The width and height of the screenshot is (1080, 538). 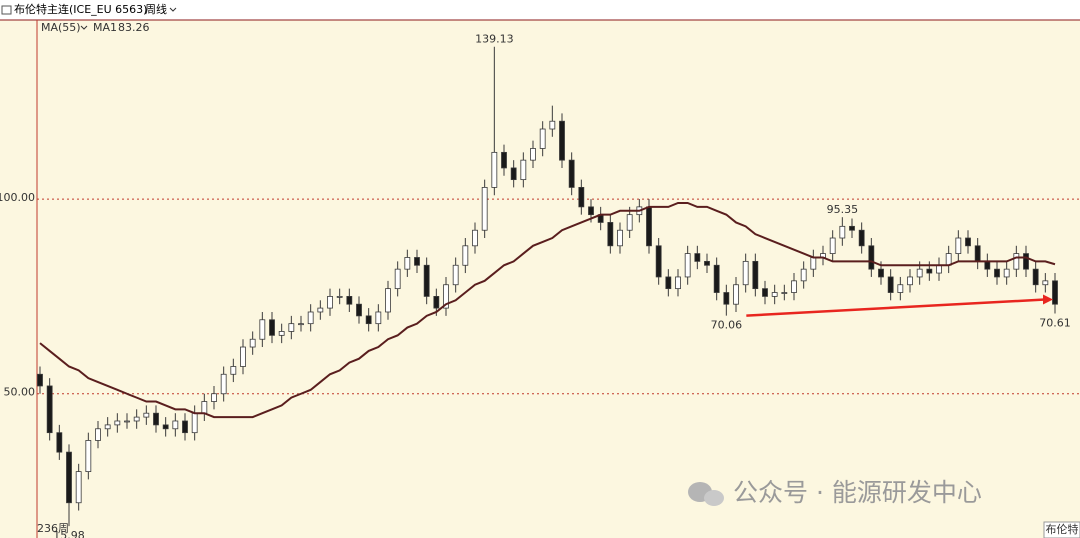 I want to click on low-label: 70.06, so click(x=727, y=325).